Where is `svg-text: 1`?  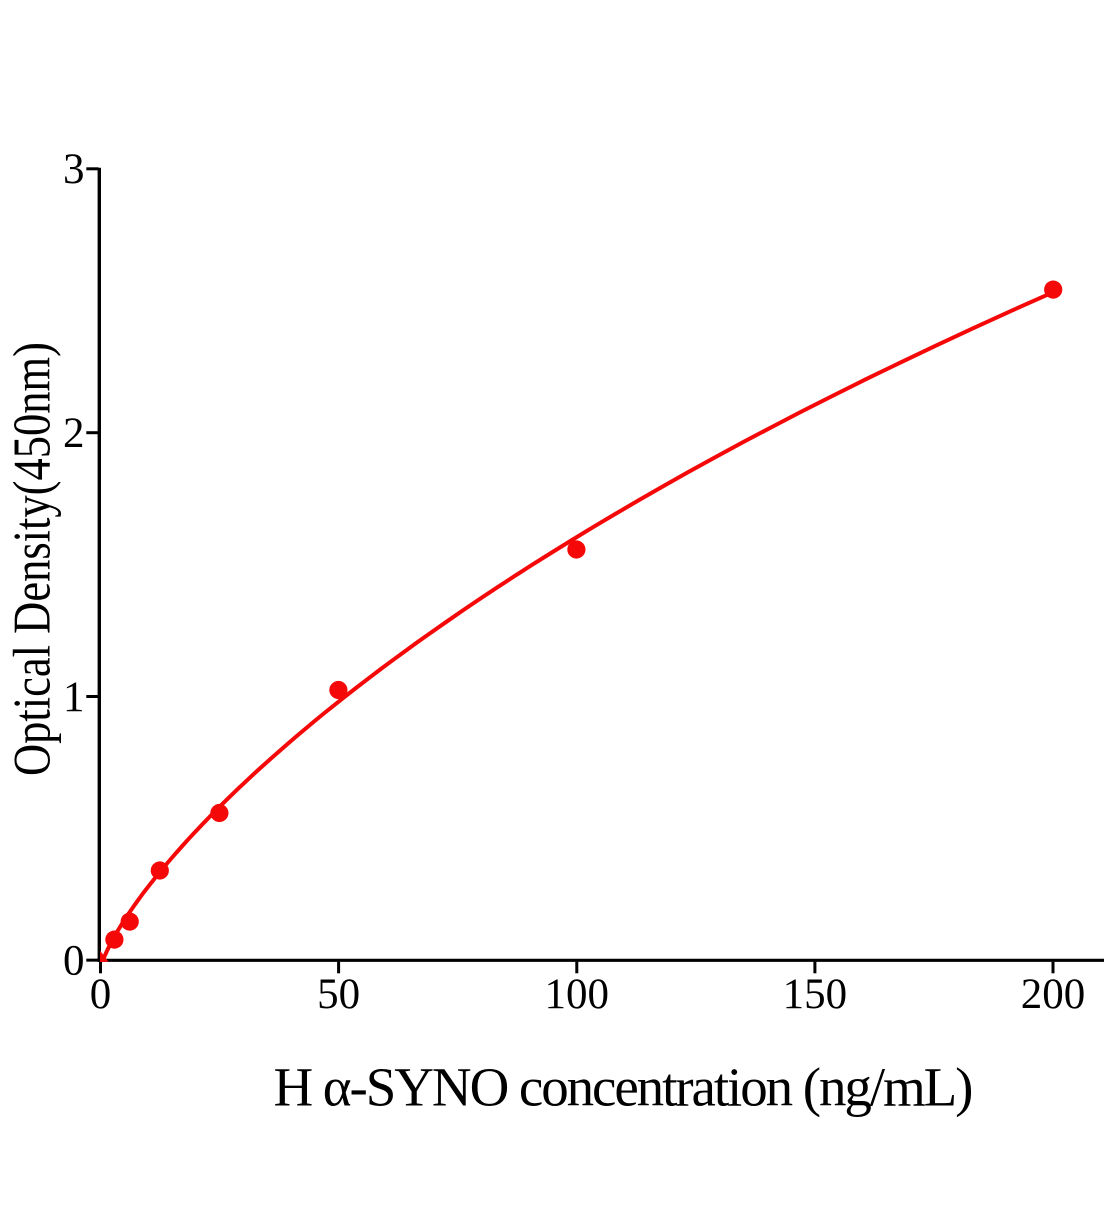 svg-text: 1 is located at coordinates (74, 697).